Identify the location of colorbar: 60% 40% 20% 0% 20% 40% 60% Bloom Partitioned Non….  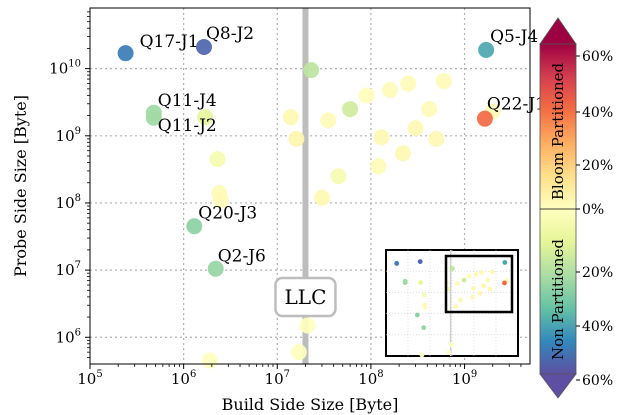
(576, 208).